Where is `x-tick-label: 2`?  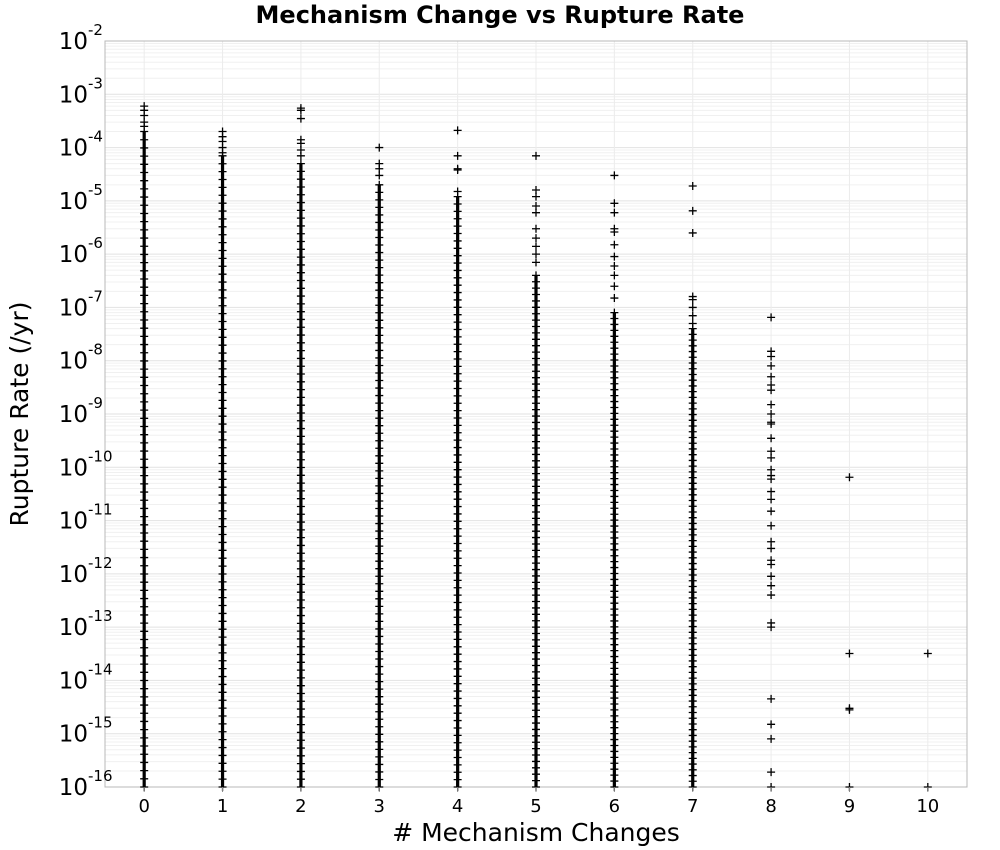 x-tick-label: 2 is located at coordinates (300, 806).